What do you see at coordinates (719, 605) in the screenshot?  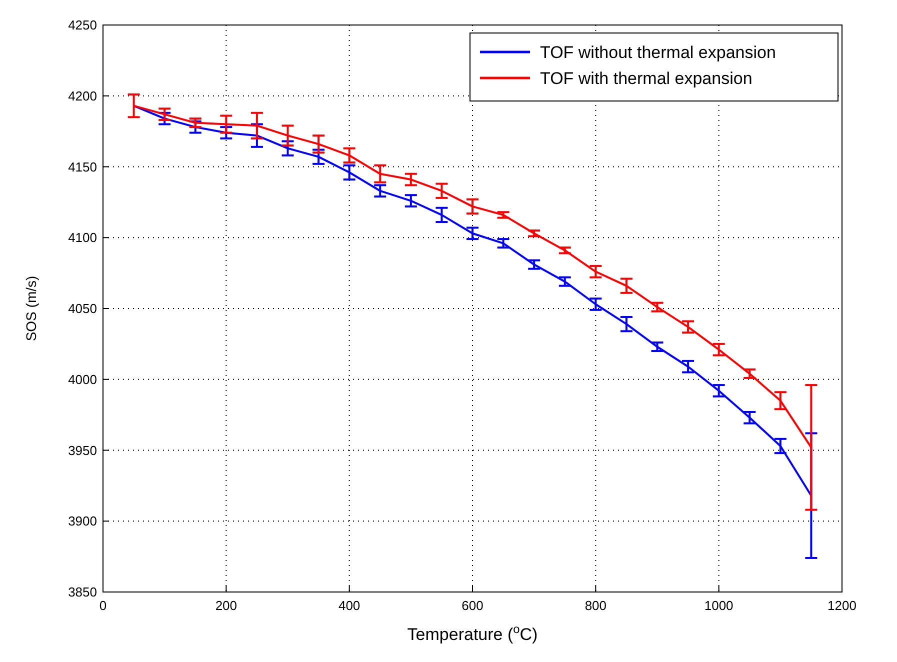 I see `x-tick-label: 1000` at bounding box center [719, 605].